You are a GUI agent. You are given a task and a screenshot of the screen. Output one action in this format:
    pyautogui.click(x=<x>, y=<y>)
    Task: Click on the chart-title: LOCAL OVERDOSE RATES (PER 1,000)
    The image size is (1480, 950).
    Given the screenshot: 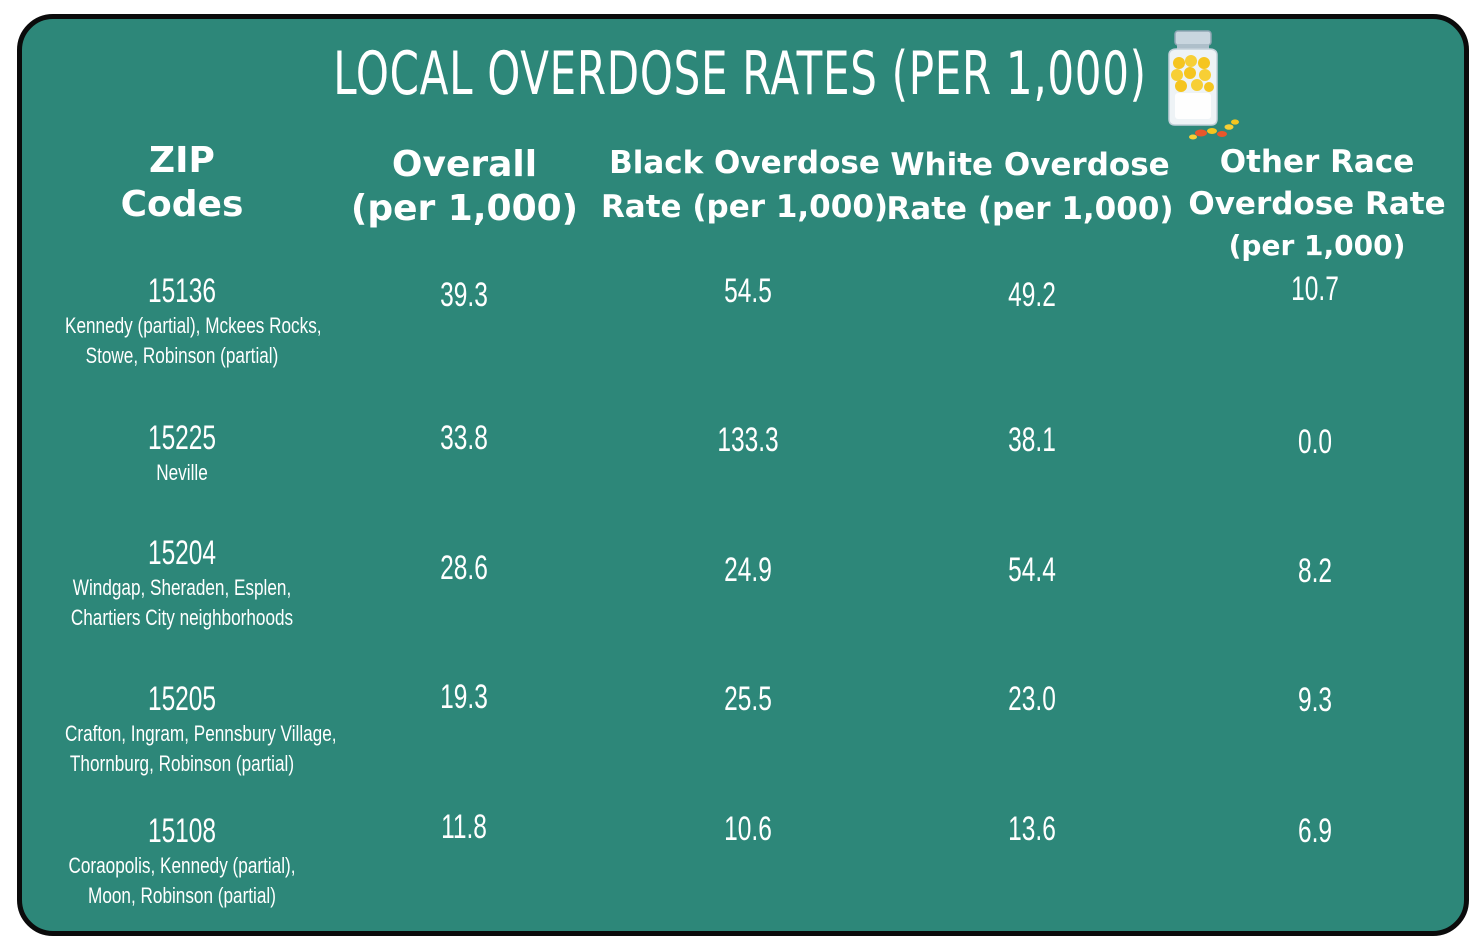 What is the action you would take?
    pyautogui.click(x=740, y=74)
    